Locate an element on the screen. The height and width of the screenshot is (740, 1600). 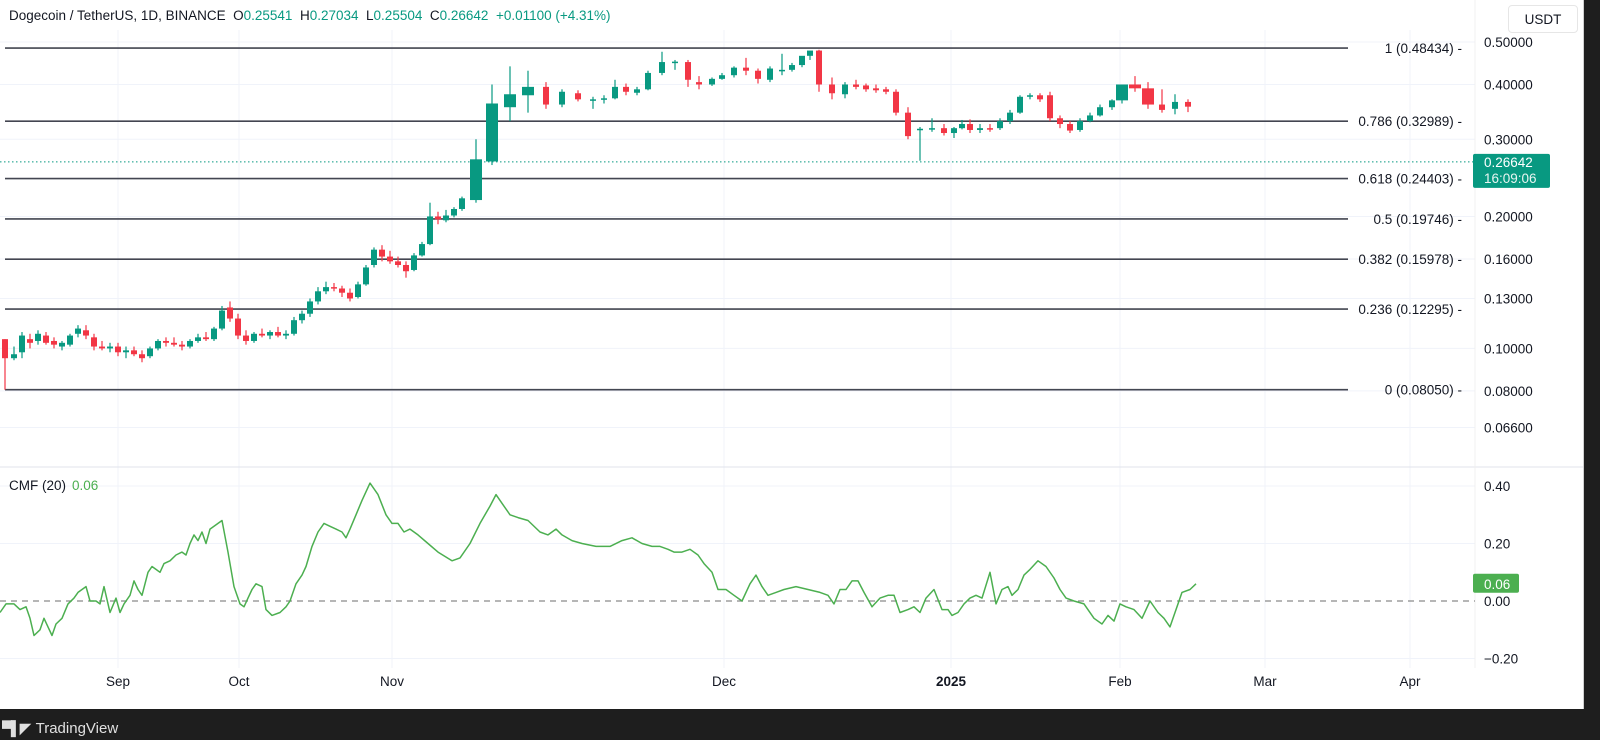
cmf-axis-label: 0.00 is located at coordinates (1497, 601).